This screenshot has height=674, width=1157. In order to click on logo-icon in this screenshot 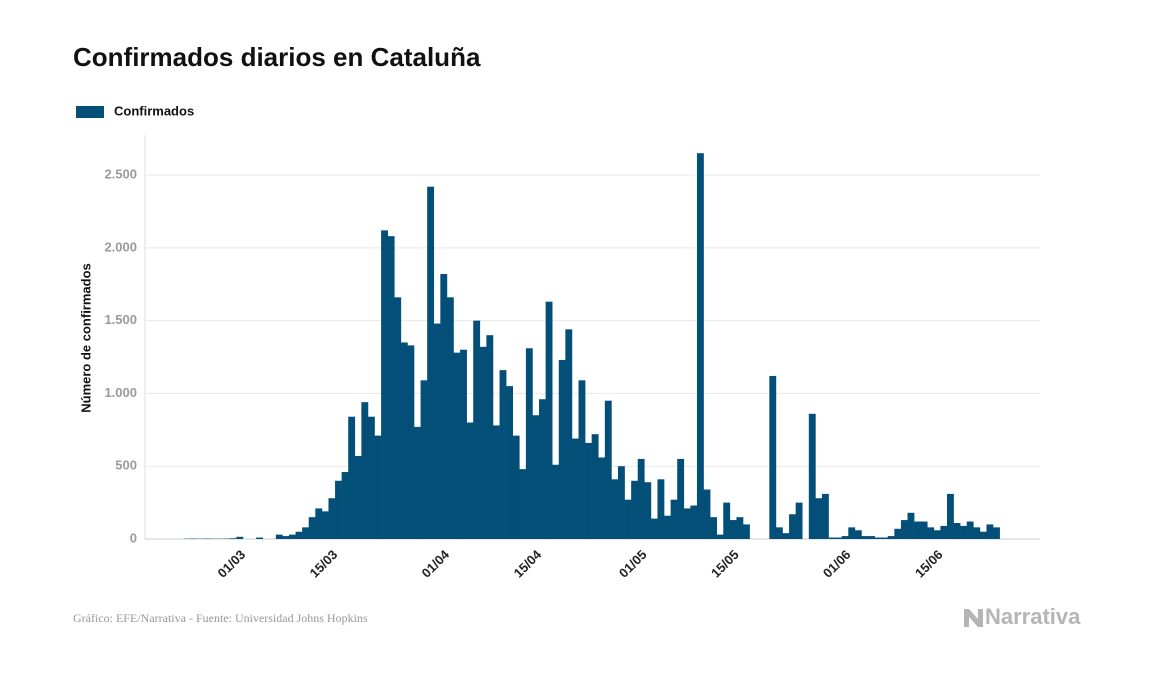, I will do `click(973, 618)`.